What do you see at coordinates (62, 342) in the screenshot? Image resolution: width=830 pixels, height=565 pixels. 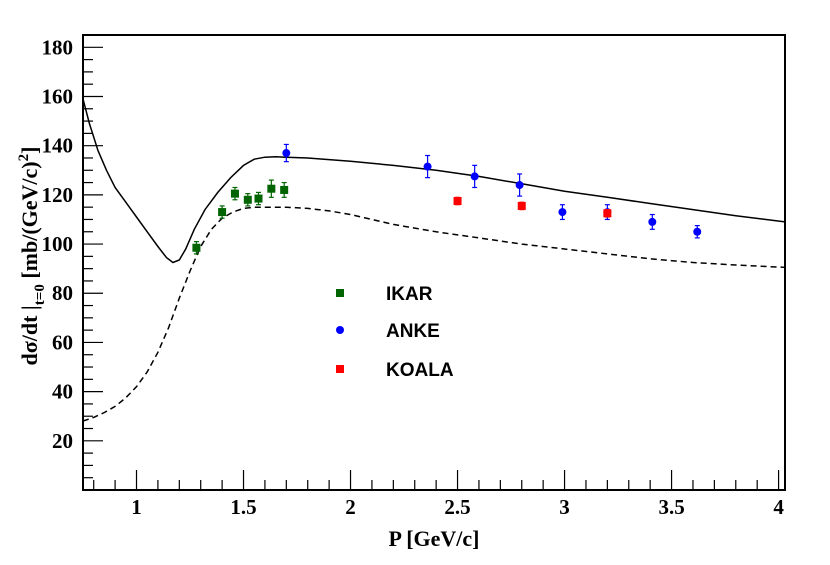 I see `y-tick-label: 60` at bounding box center [62, 342].